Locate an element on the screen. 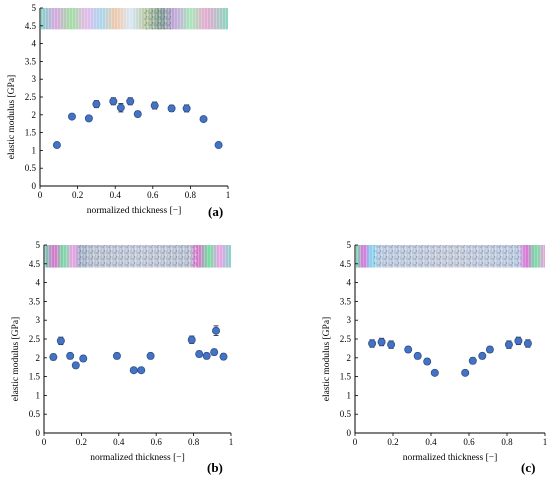 This screenshot has width=550, height=480. panel-label: (a) is located at coordinates (215, 211).